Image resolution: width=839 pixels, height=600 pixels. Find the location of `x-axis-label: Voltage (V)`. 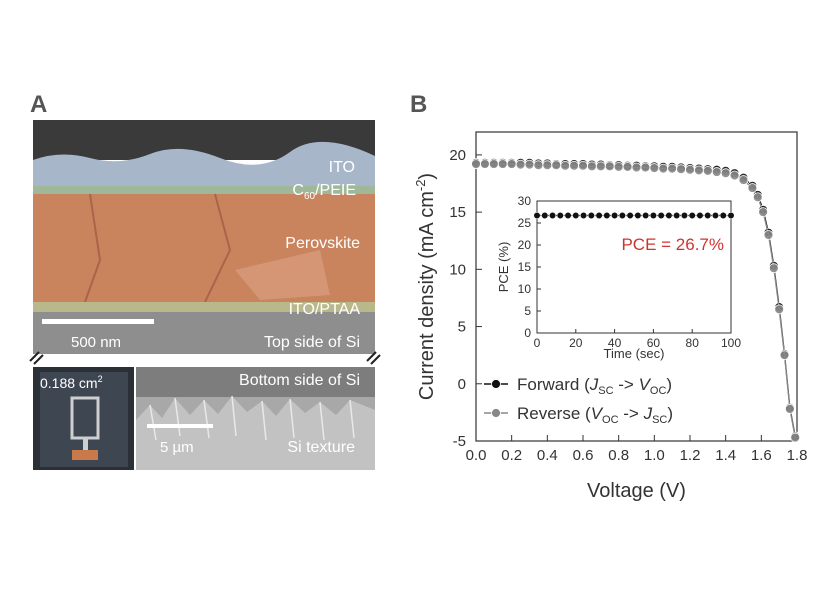

x-axis-label: Voltage (V) is located at coordinates (636, 491).